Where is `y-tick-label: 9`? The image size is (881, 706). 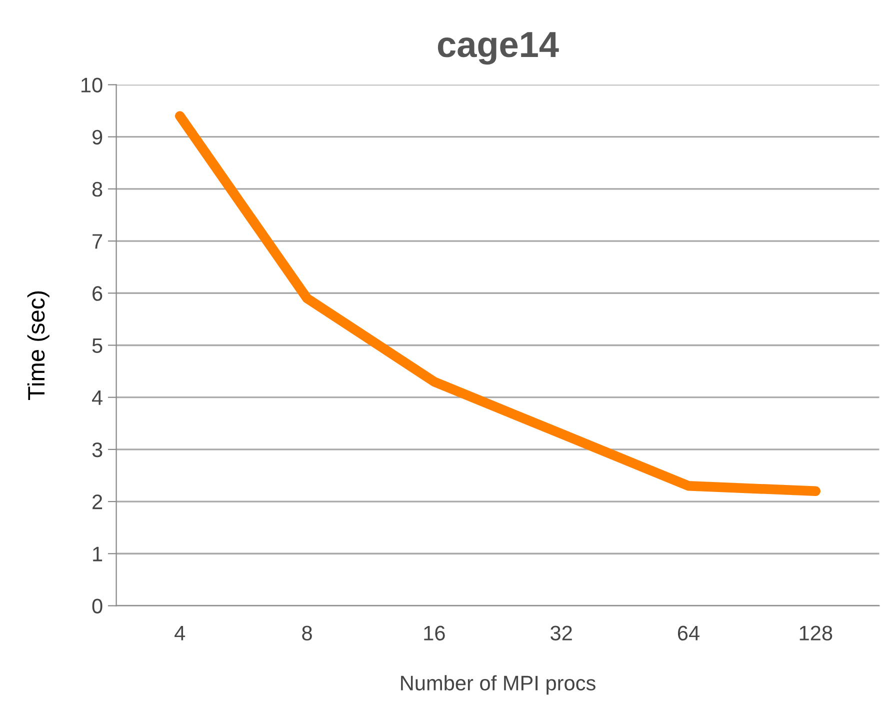
y-tick-label: 9 is located at coordinates (97, 137).